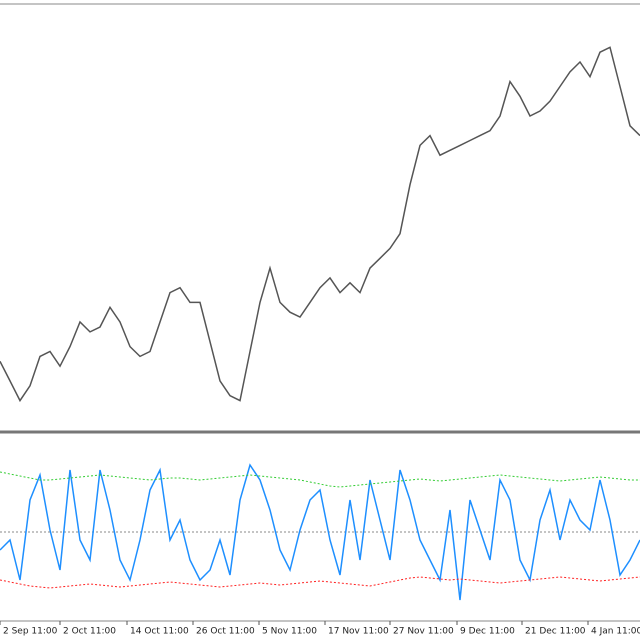  I want to click on x-tick-label: 5 Nov 11:00, so click(289, 632).